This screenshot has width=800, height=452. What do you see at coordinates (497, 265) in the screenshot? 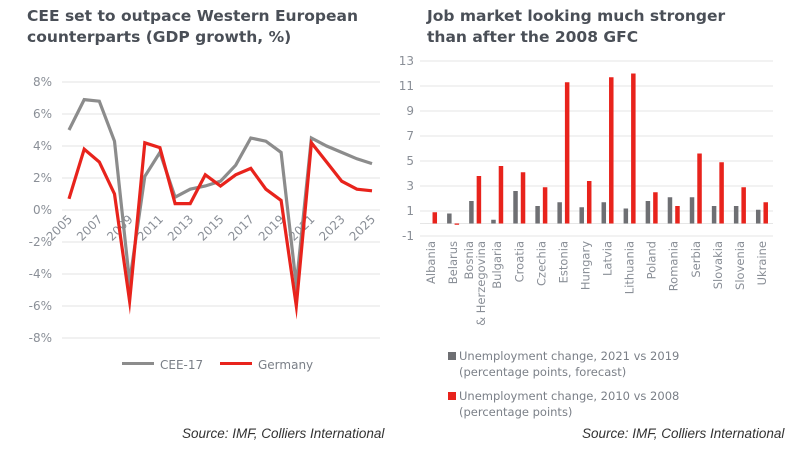
I see `x-category-label: Bulgaria` at bounding box center [497, 265].